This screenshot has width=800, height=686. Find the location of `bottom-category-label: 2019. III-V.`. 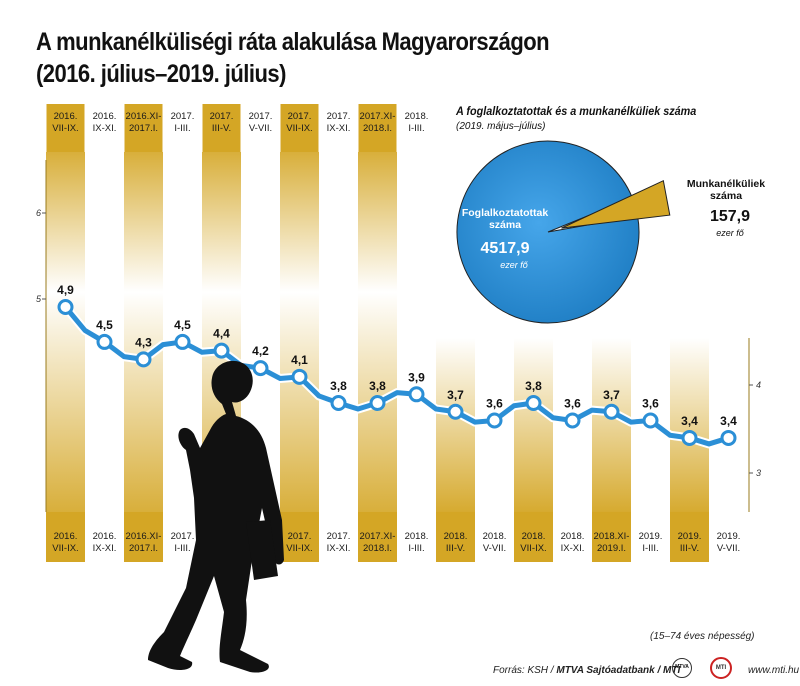

bottom-category-label: 2019. III-V. is located at coordinates (690, 542).